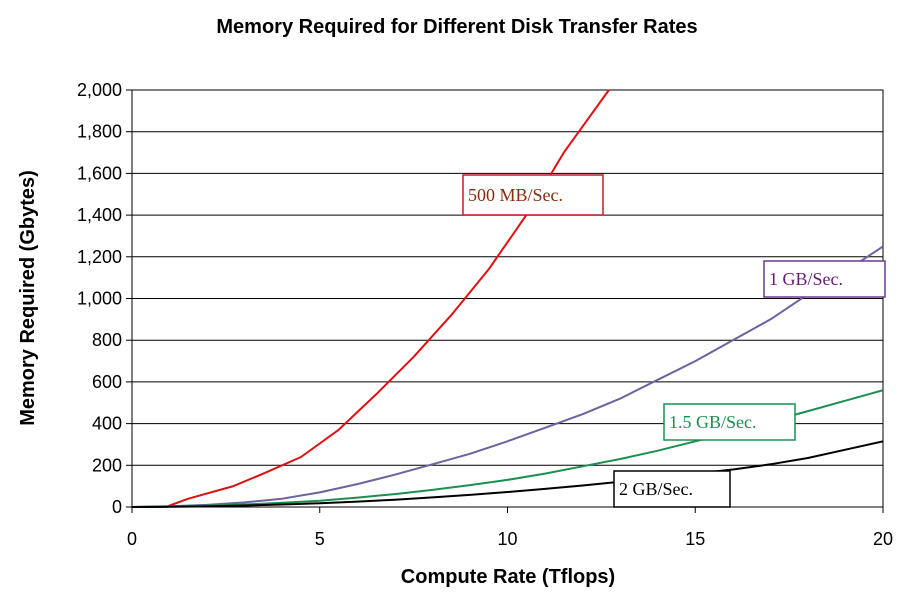  I want to click on y-tick-label: 0, so click(117, 507).